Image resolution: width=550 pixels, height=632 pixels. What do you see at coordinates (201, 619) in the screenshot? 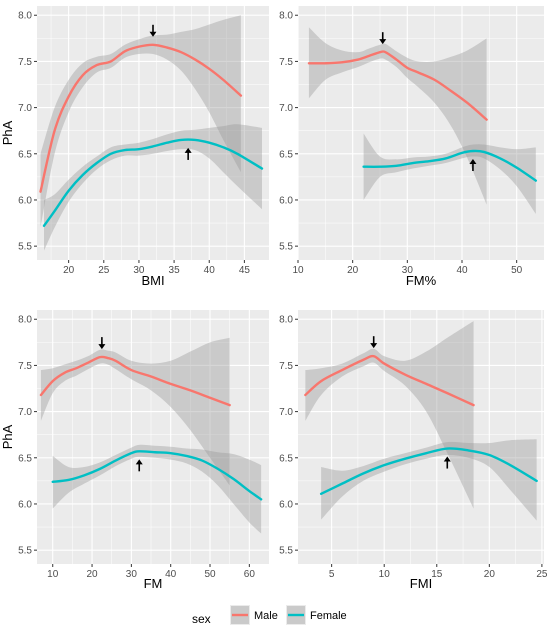
I see `legend-title: sex` at bounding box center [201, 619].